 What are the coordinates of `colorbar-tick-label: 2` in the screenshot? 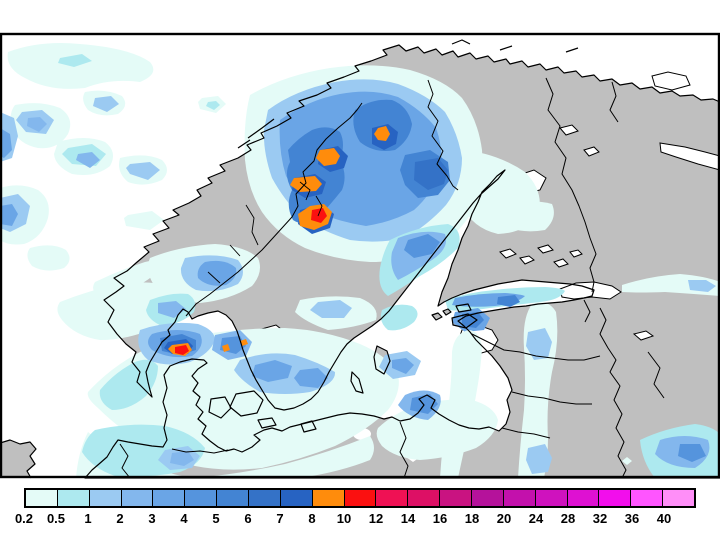 It's located at (120, 518).